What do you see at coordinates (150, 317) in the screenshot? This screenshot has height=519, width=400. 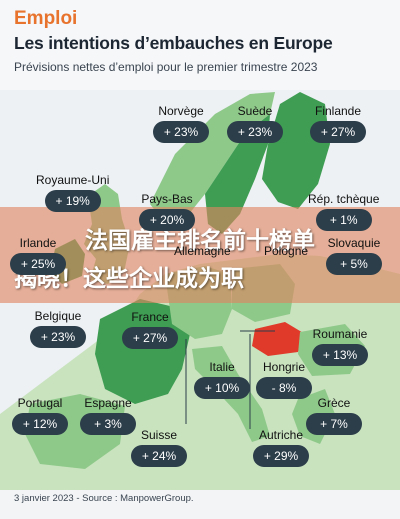 I see `country-name: France` at bounding box center [150, 317].